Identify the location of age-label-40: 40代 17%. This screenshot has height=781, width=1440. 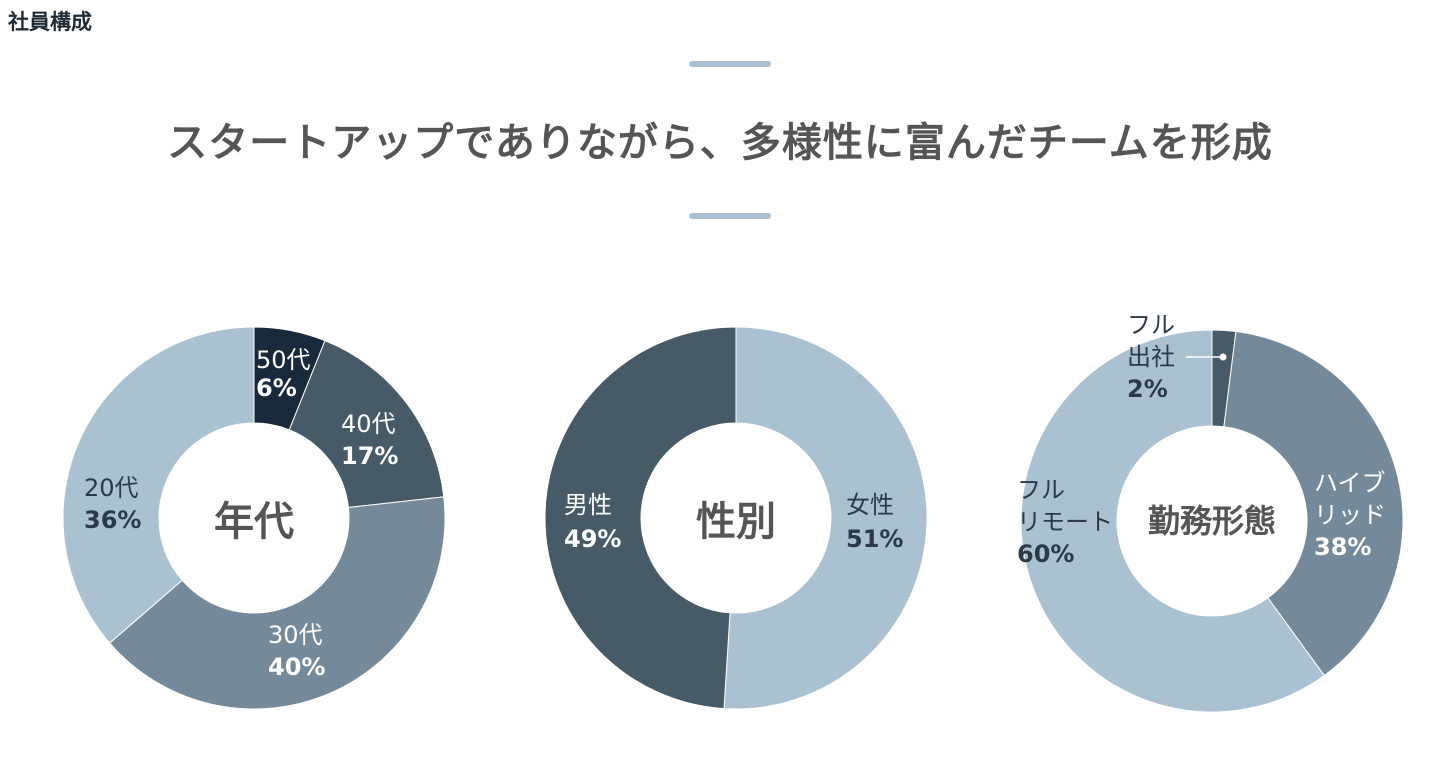
(372, 440).